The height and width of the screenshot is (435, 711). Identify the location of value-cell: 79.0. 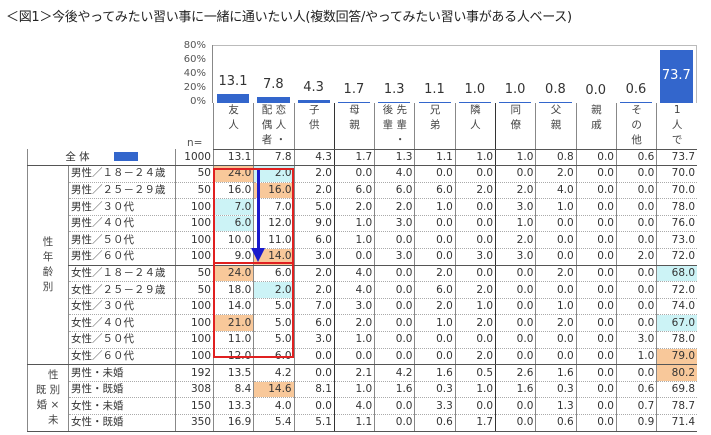
(677, 357).